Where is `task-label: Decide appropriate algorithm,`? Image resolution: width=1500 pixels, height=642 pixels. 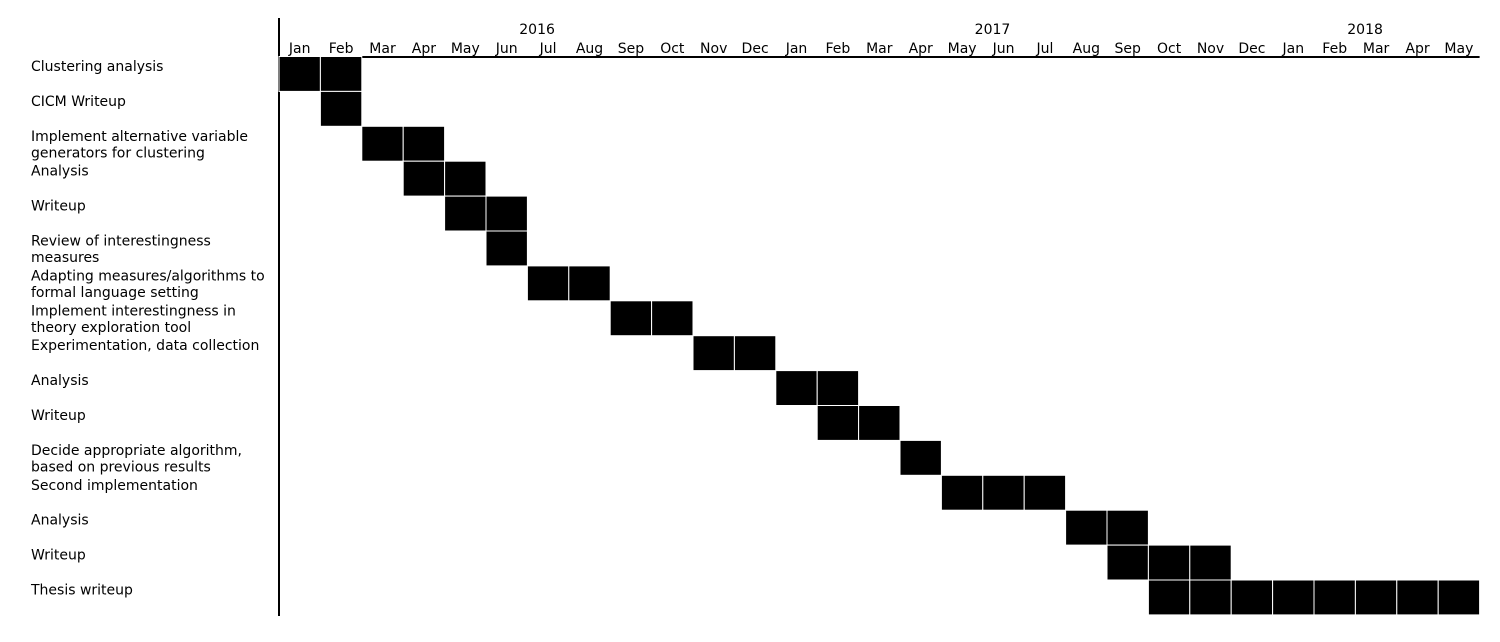
task-label: Decide appropriate algorithm, is located at coordinates (136, 451).